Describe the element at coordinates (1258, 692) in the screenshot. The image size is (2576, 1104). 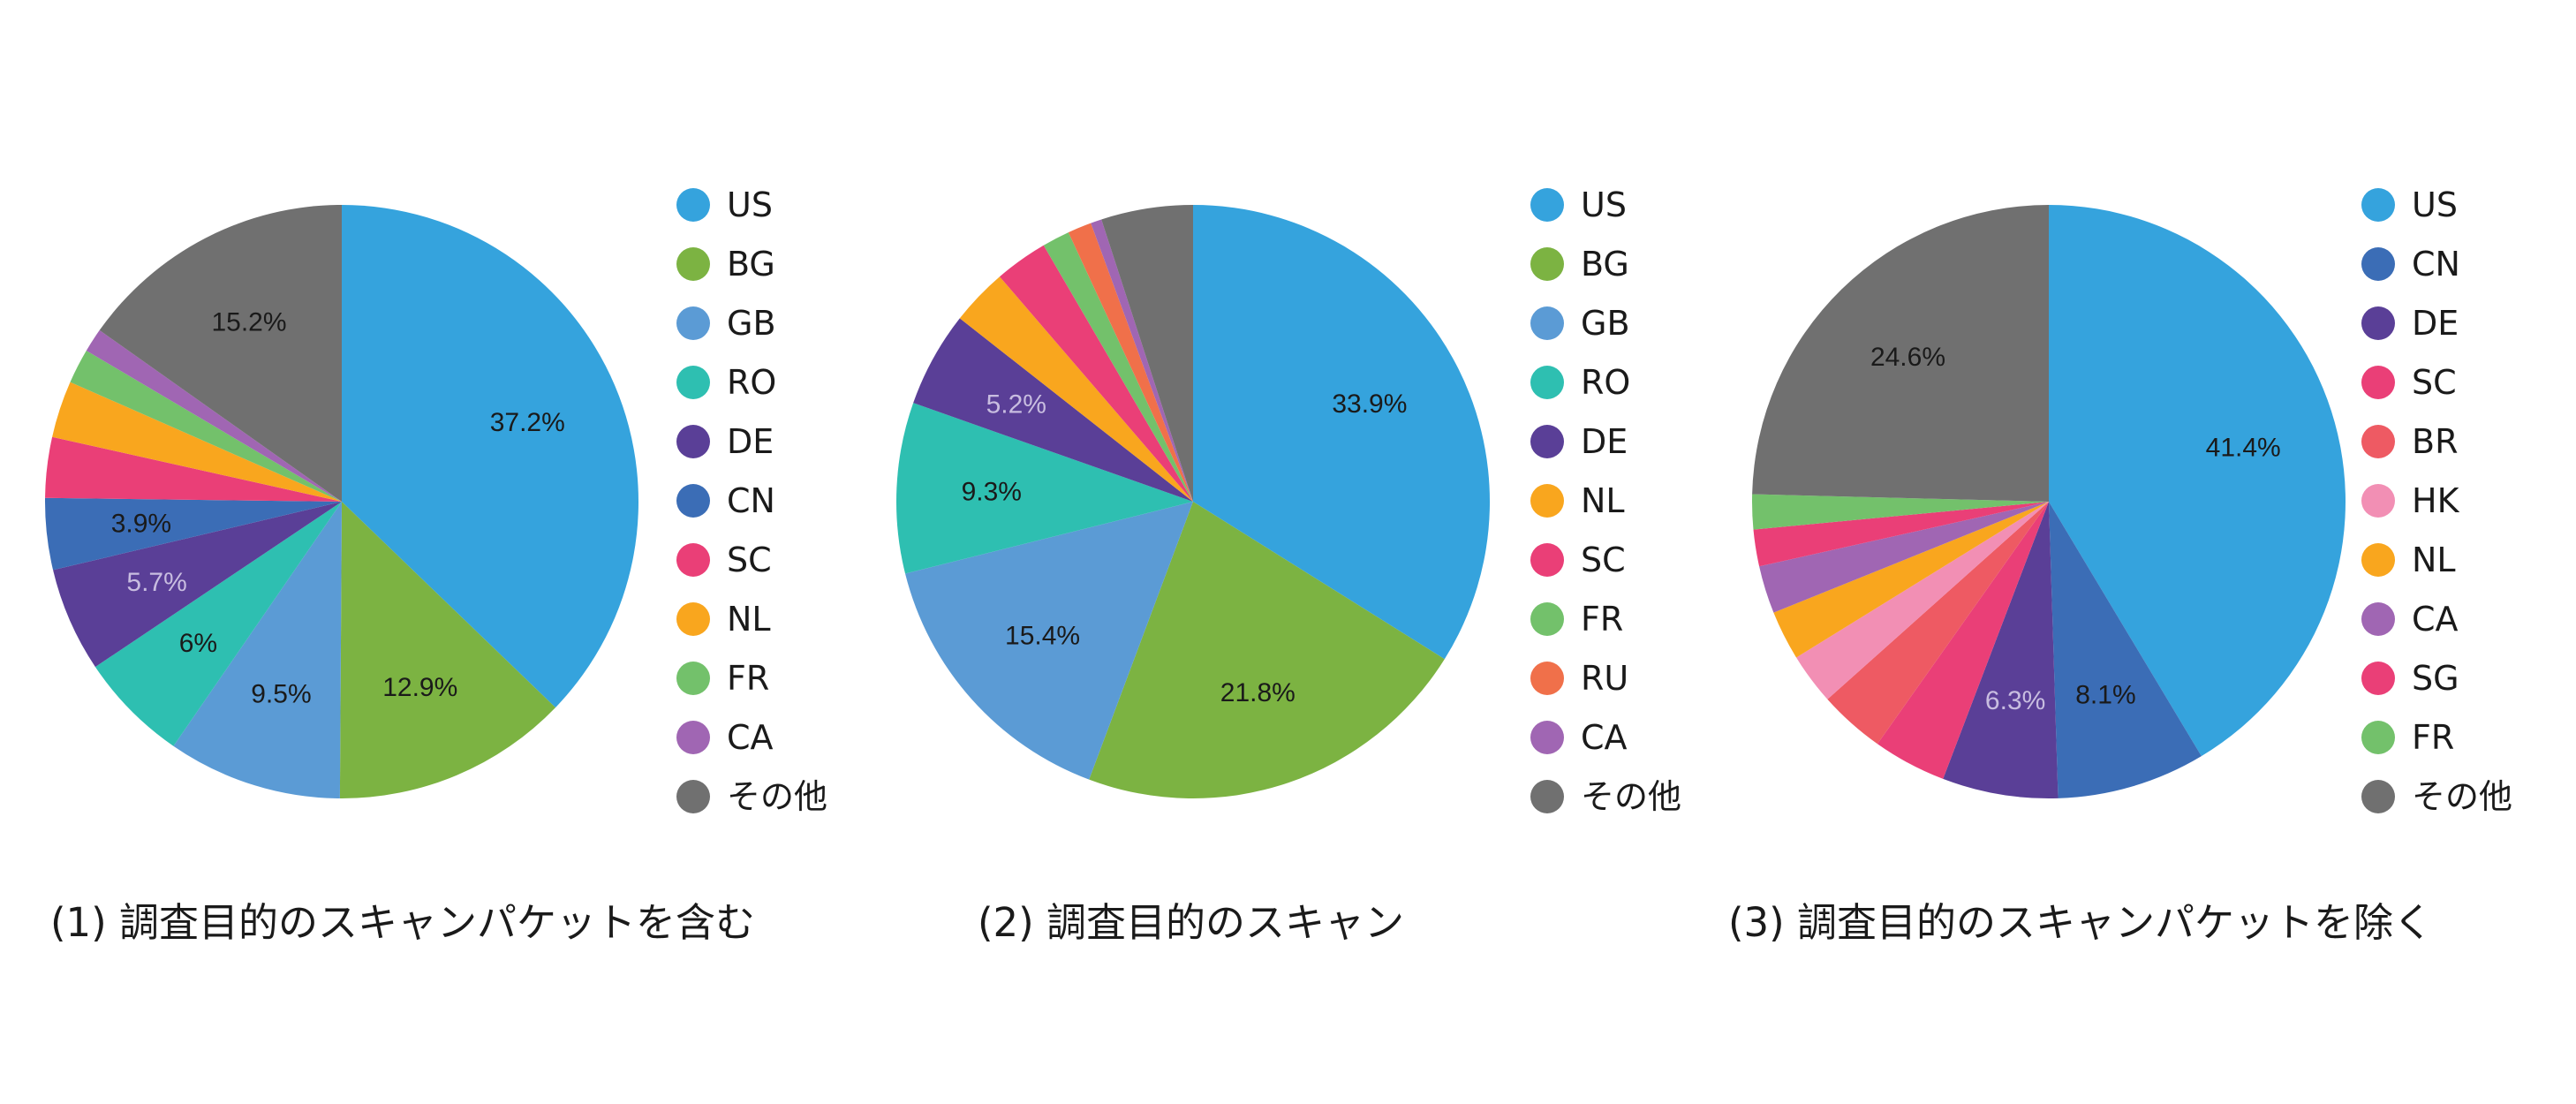
I see `data-label-bg: 21.8%` at that location.